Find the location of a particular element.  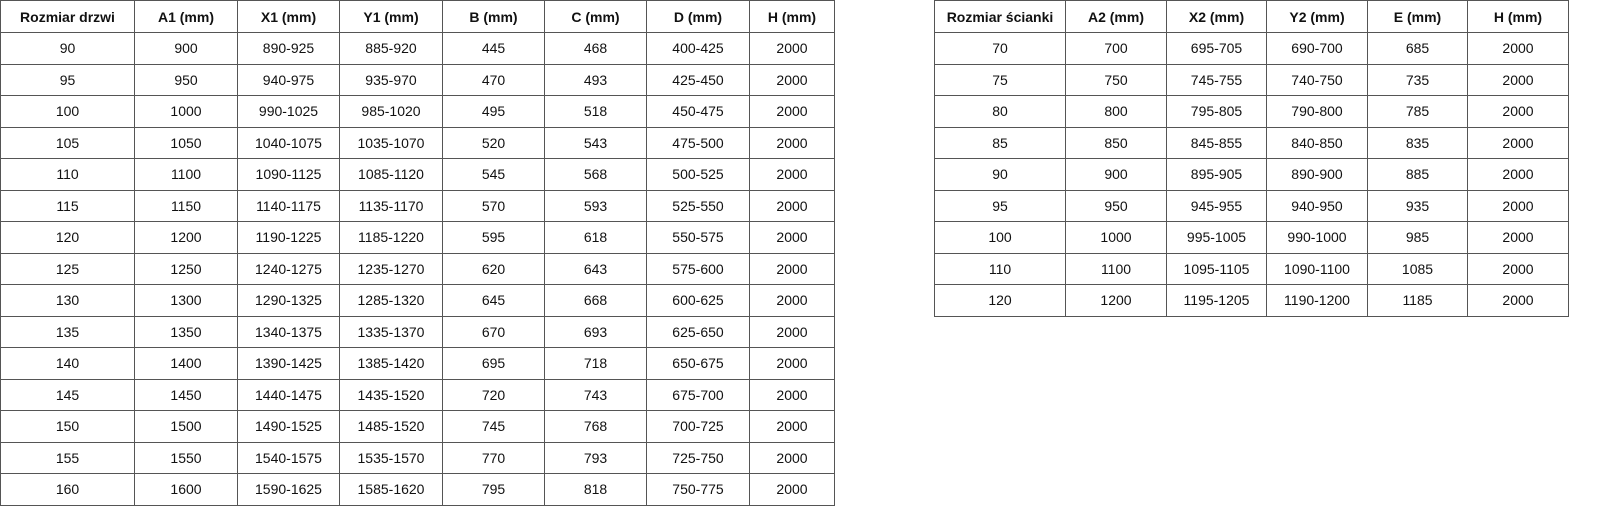

table-row: 100 1000 990-1025 985-1020 495 518 450-475 2000 is located at coordinates (417, 111).